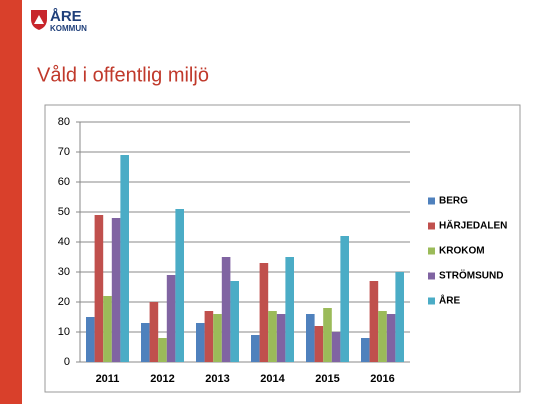 This screenshot has width=548, height=404. I want to click on legend-label: STRÖMSUND, so click(471, 275).